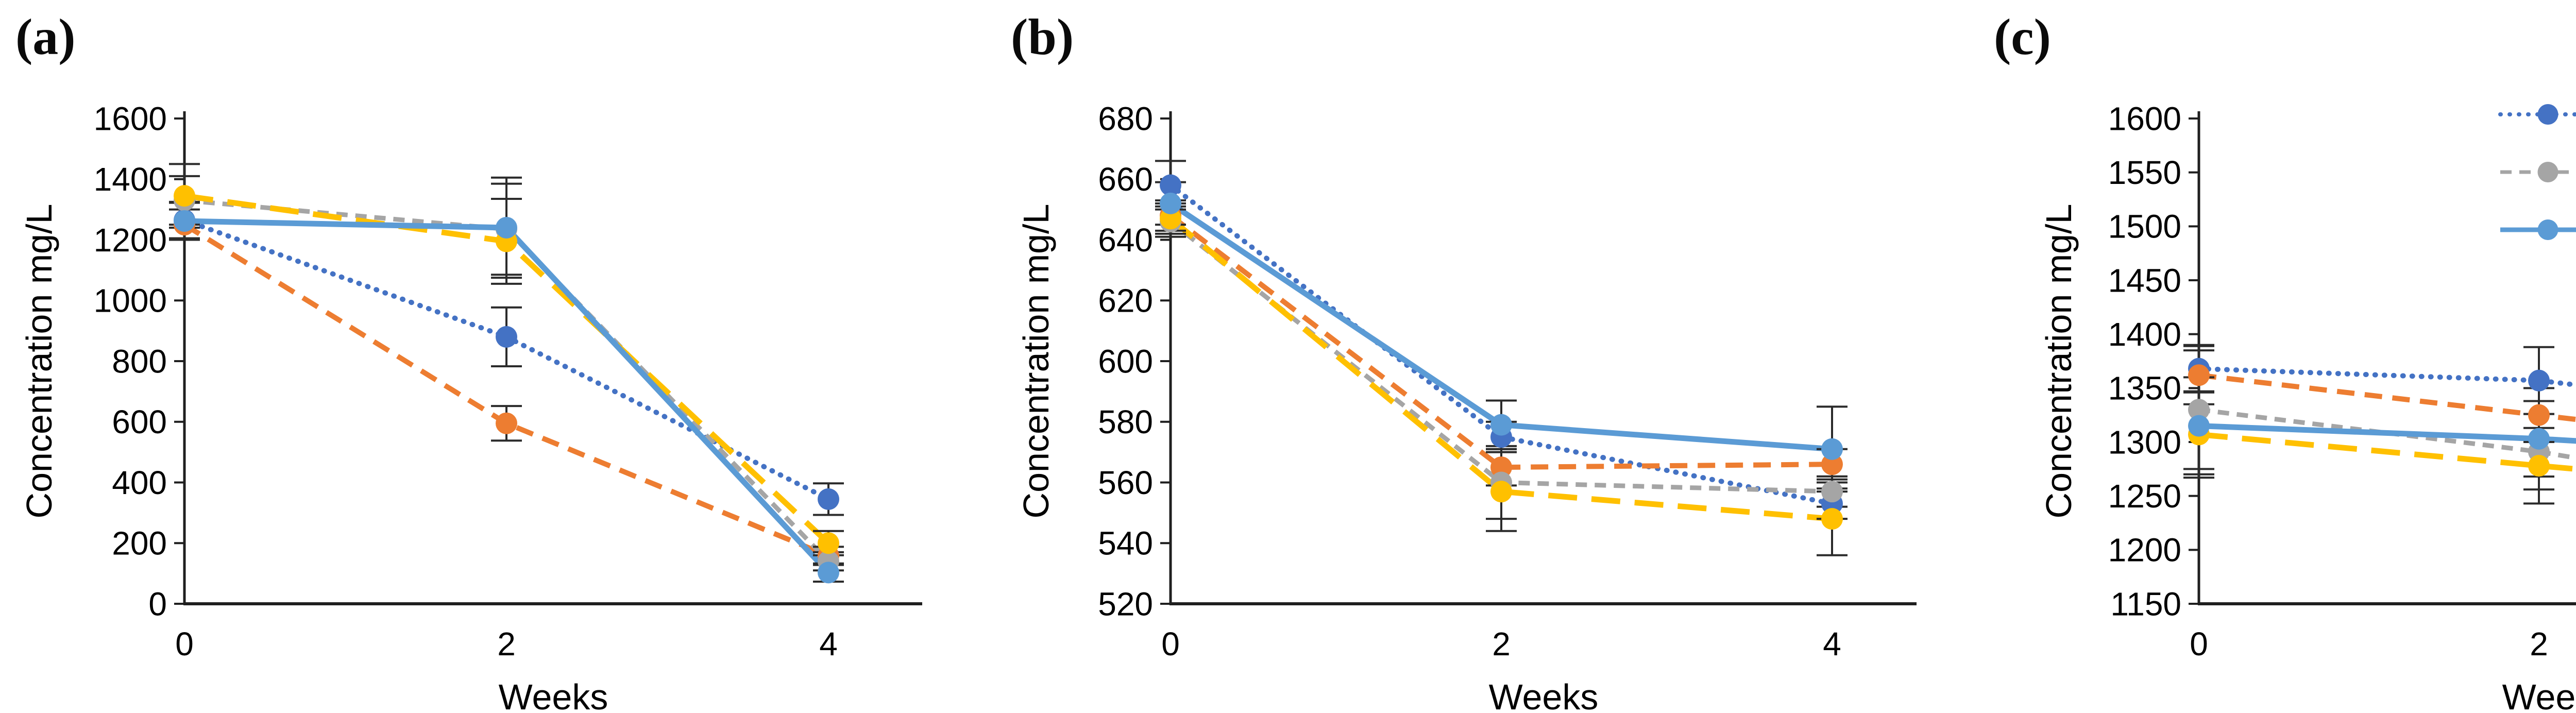  I want to click on y-tick-label: 400, so click(139, 482).